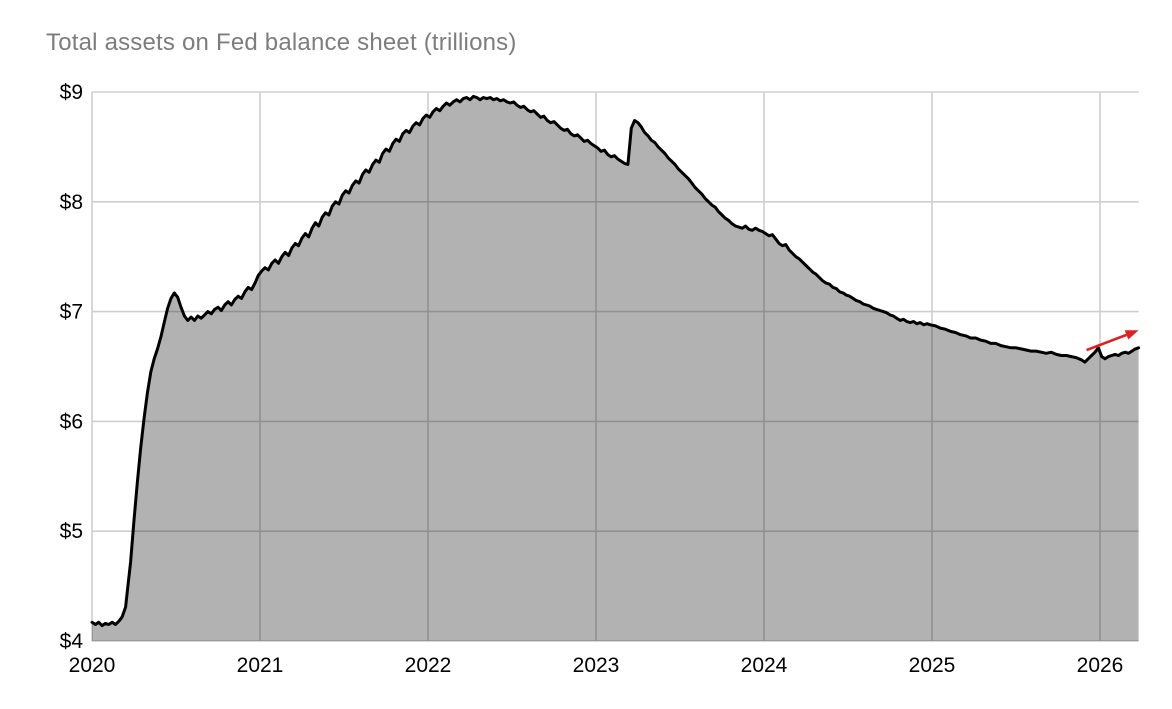  I want to click on y-axis-labels: $4 $5 $6 $7 $8 $9, so click(72, 367).